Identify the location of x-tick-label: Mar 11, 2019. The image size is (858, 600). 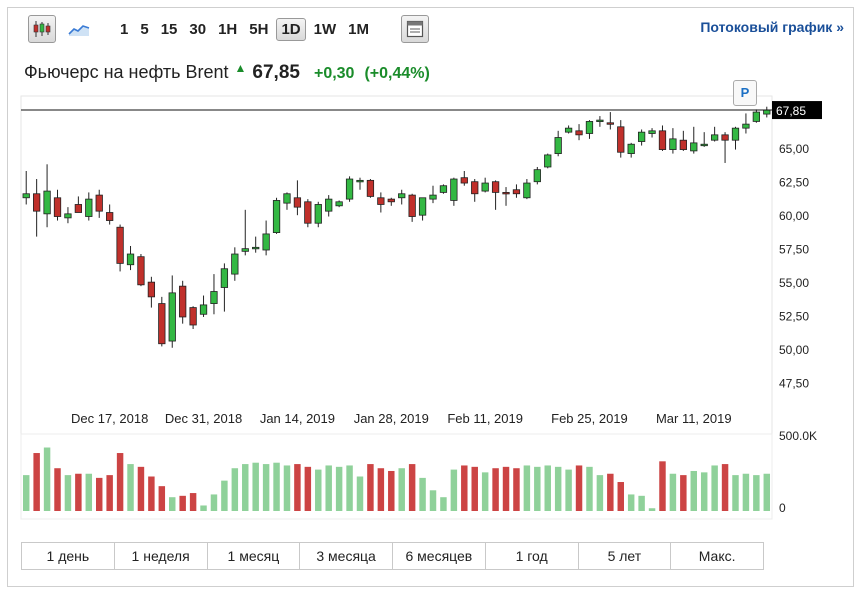
(694, 418).